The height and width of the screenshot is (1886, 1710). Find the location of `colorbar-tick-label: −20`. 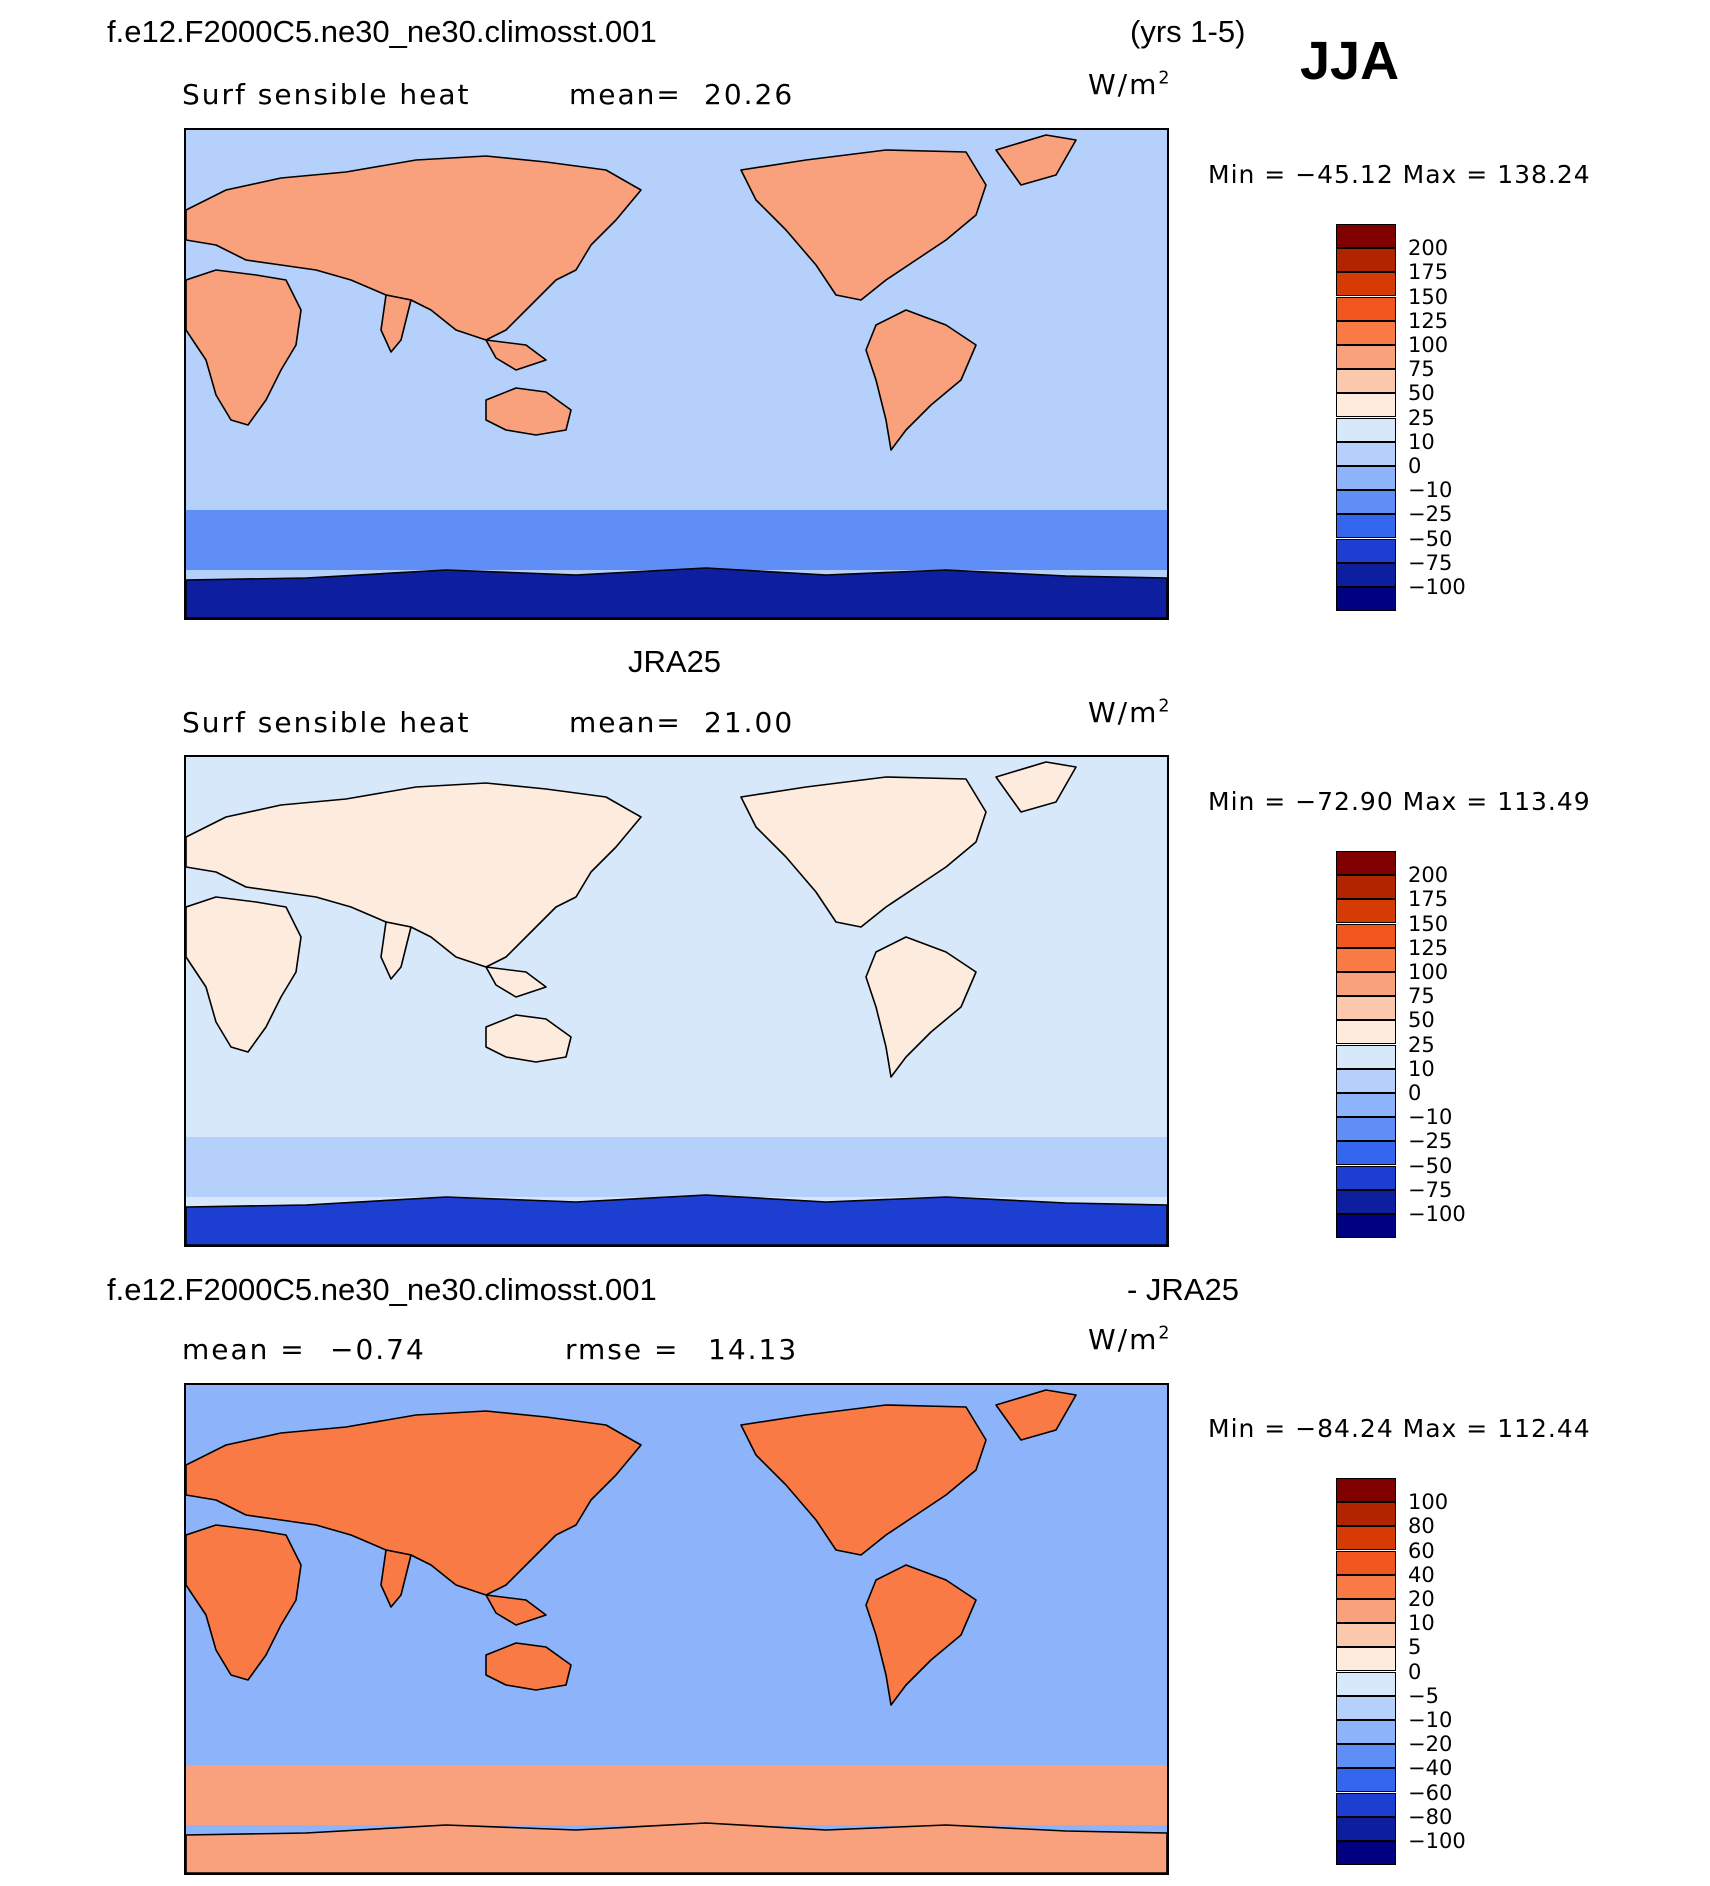

colorbar-tick-label: −20 is located at coordinates (1430, 1744).